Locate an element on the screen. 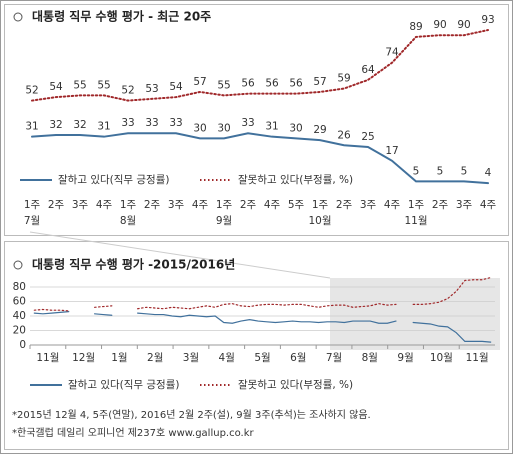  data-label: 26 is located at coordinates (344, 135).